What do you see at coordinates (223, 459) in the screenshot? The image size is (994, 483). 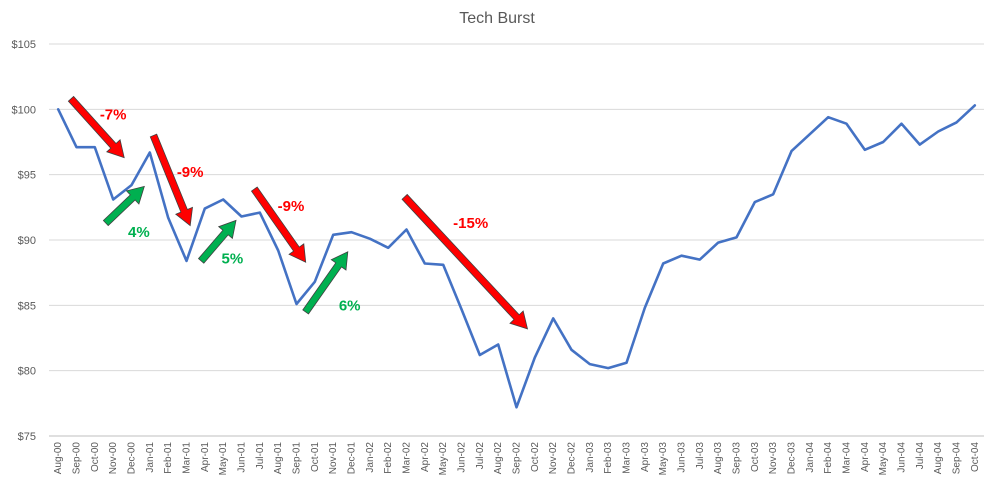 I see `x-tick-label: May-01` at bounding box center [223, 459].